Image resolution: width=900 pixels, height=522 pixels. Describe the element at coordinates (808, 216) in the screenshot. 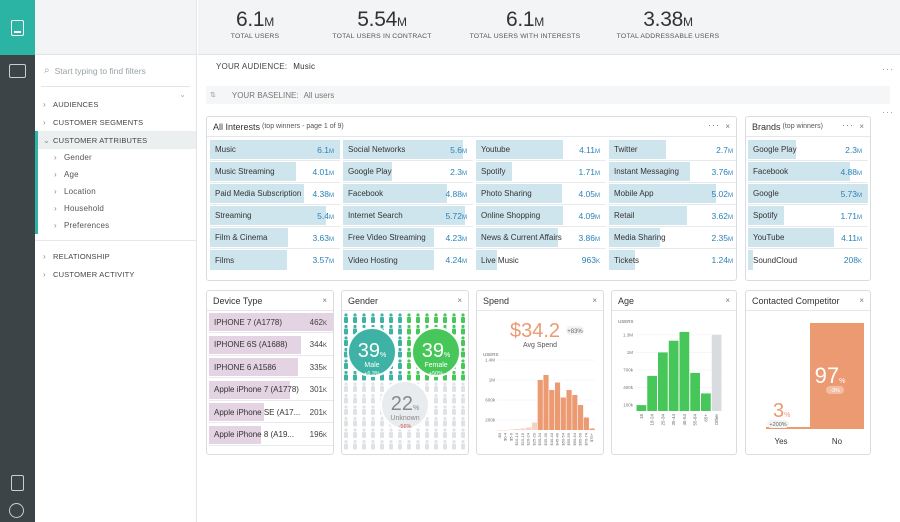

I see `brand-row: Spotify 1.71M` at that location.